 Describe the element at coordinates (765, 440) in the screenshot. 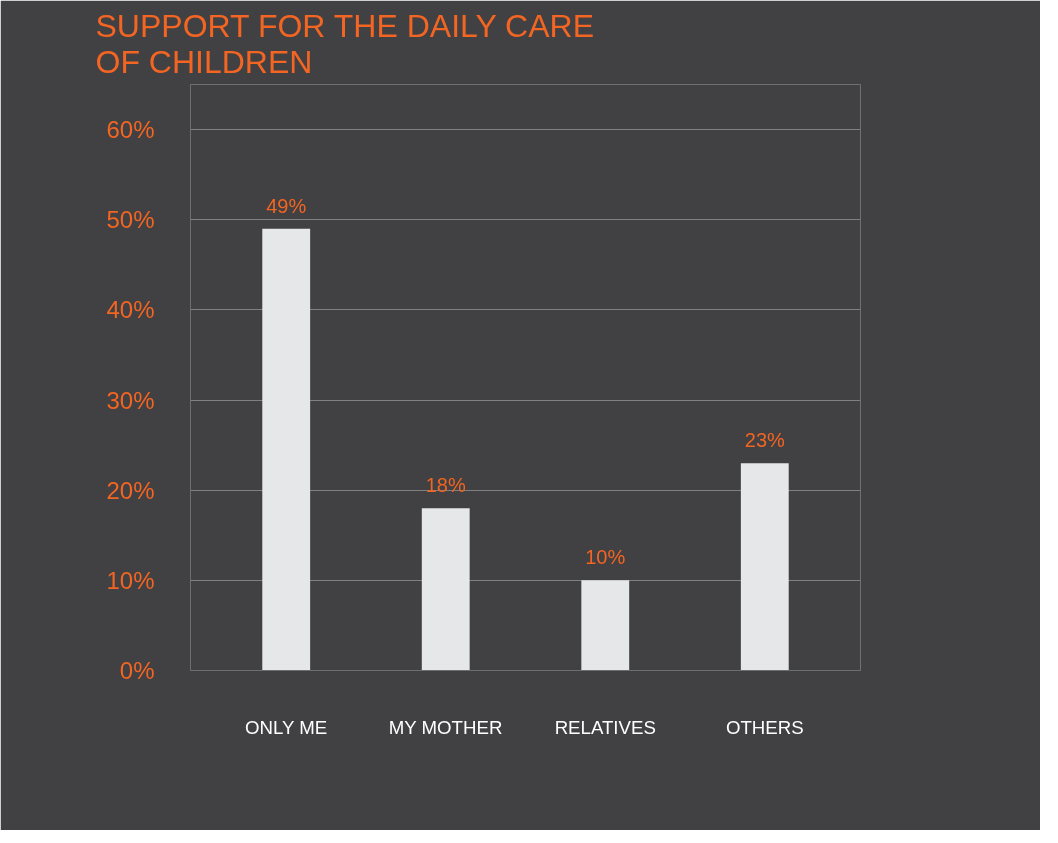

I see `data-label: 23%` at that location.